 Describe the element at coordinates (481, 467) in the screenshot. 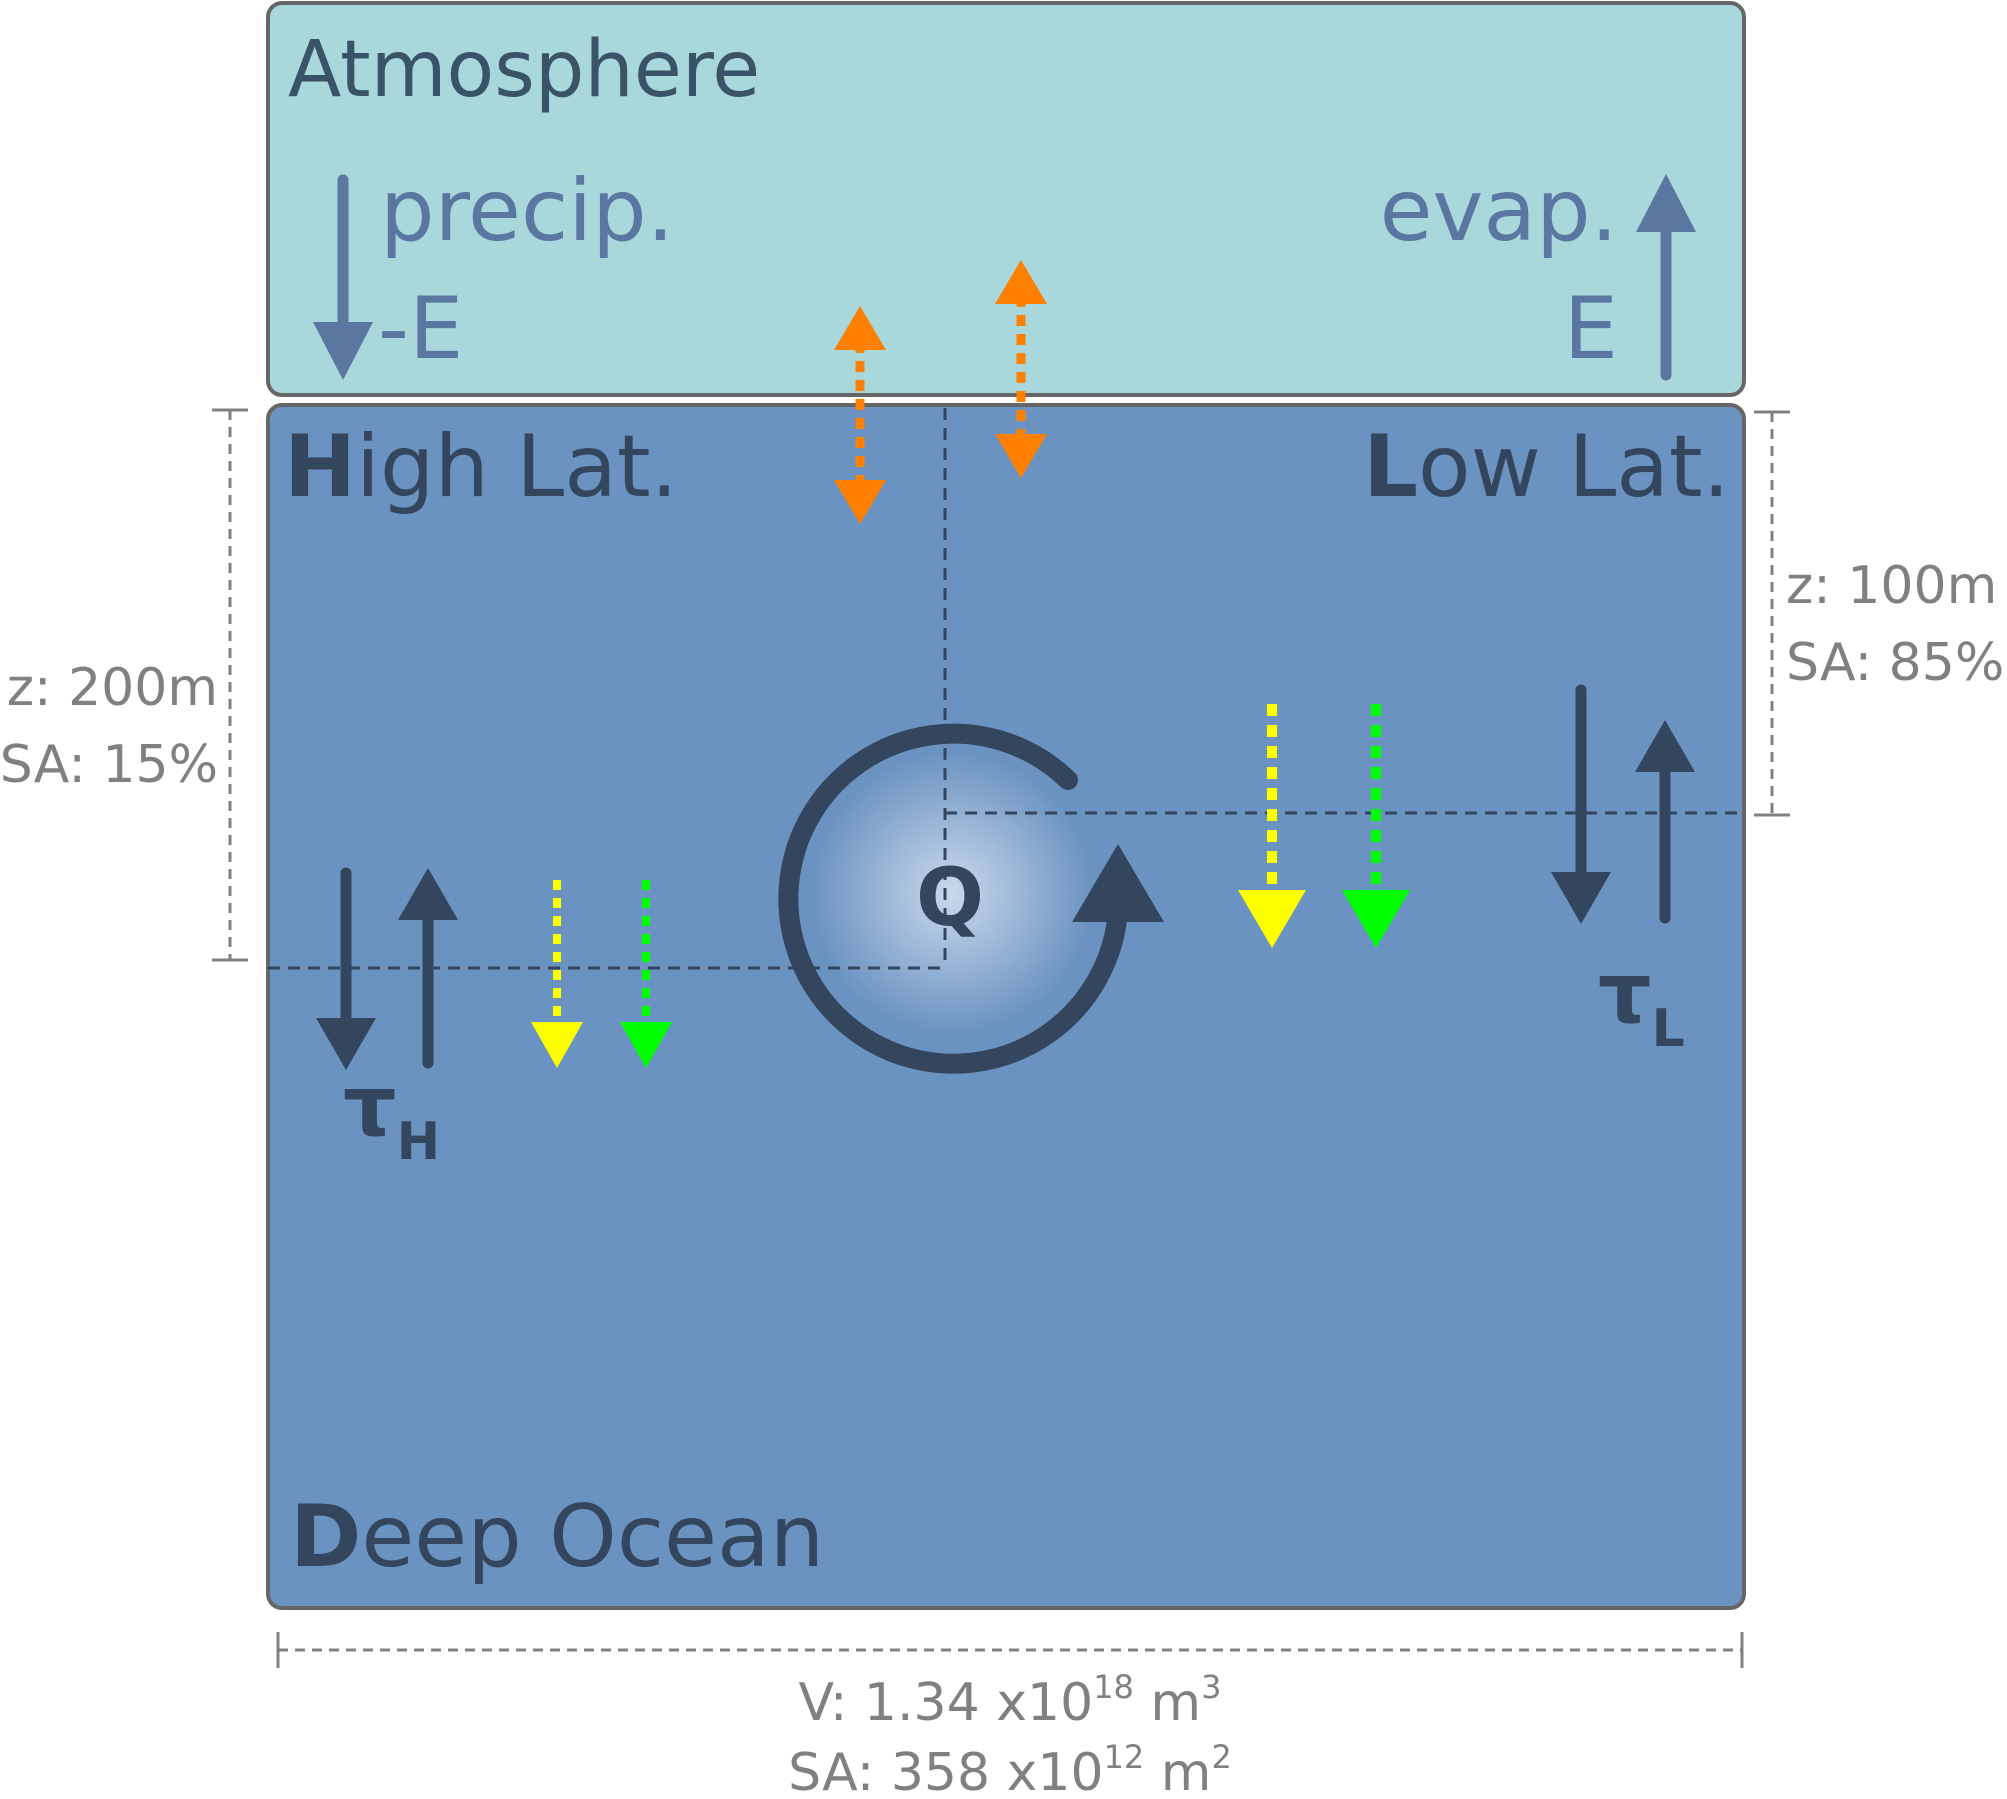

I see `high-lat-label: High Lat.` at that location.